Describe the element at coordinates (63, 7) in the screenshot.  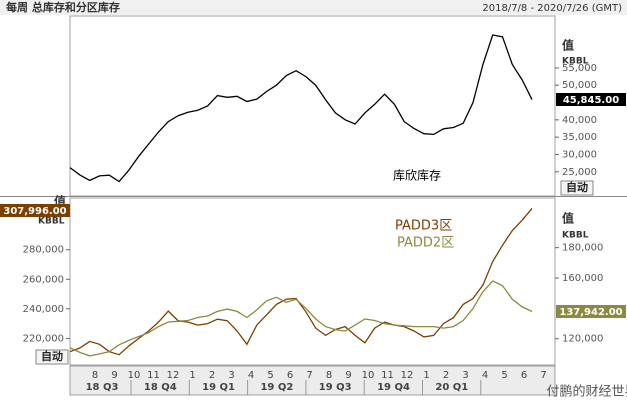
I see `chart-title: 每周 总库存和分区库存` at that location.